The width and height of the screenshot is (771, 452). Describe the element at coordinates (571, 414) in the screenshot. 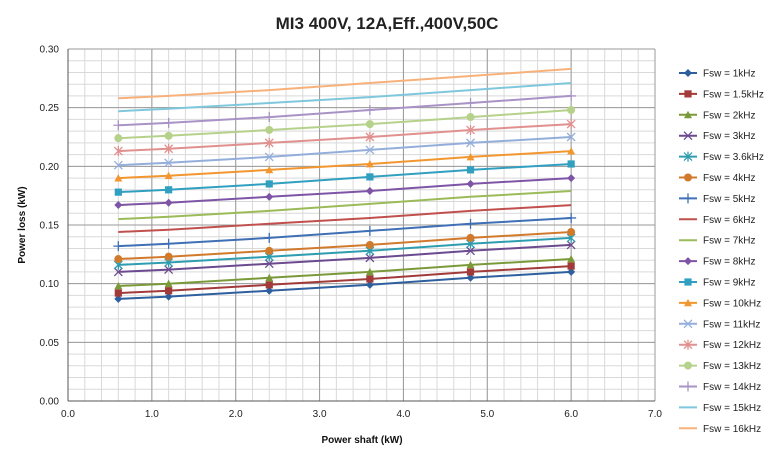

I see `x-tick-label: 6.0` at that location.